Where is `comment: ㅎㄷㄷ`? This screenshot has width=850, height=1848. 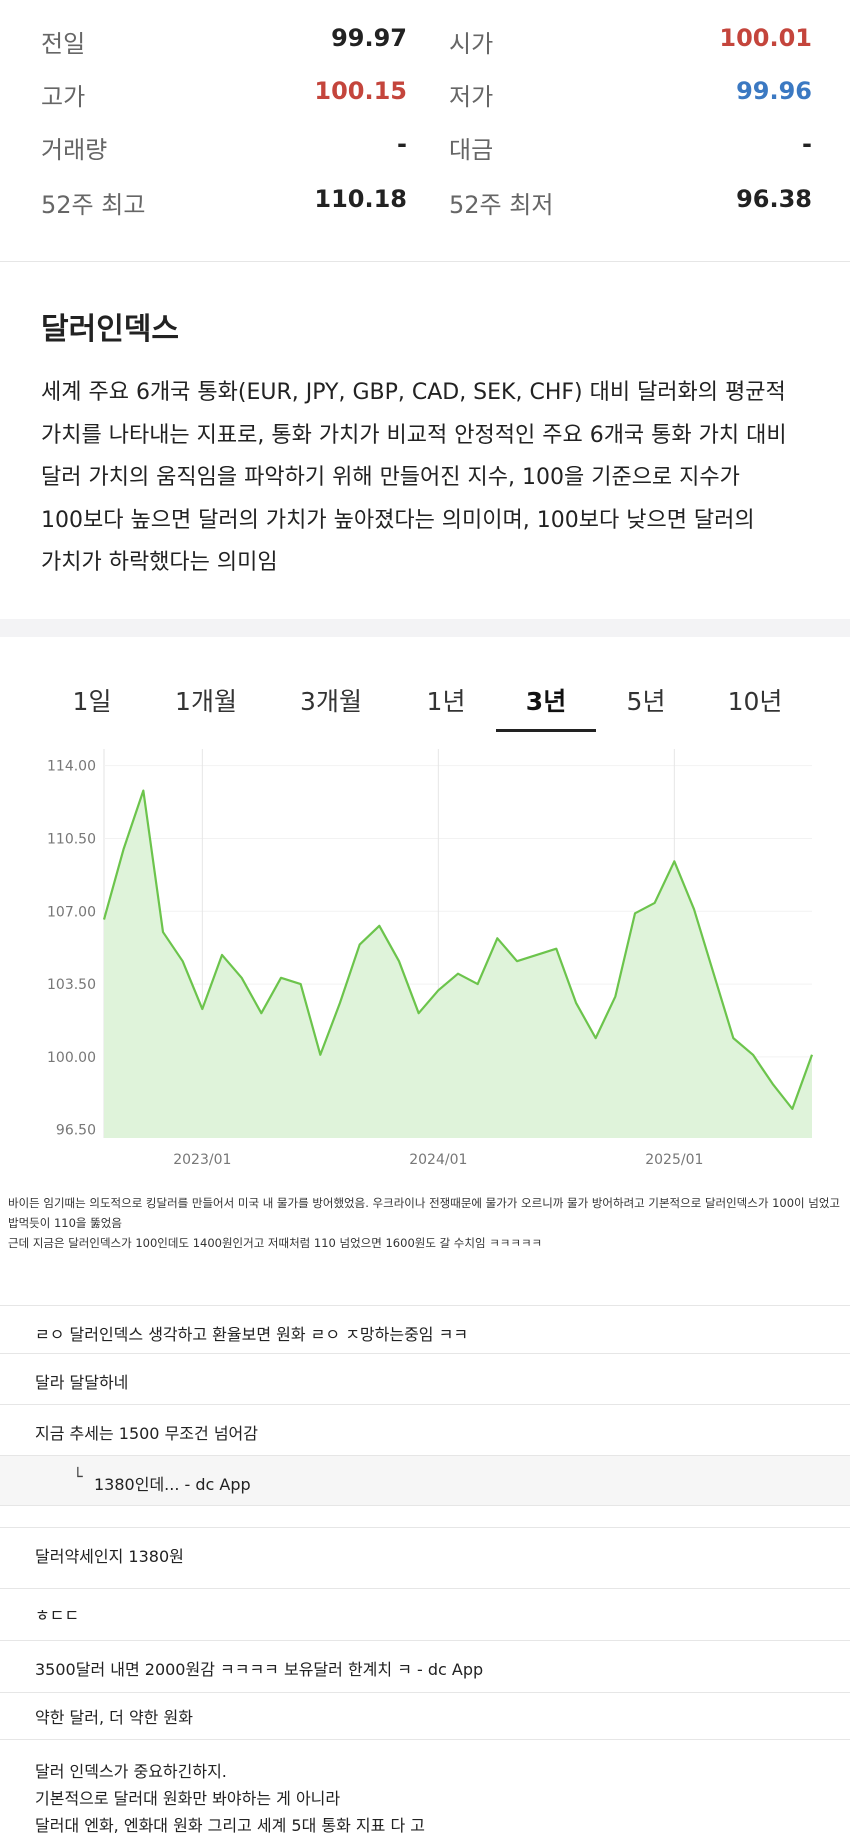 comment: ㅎㄷㄷ is located at coordinates (57, 1615).